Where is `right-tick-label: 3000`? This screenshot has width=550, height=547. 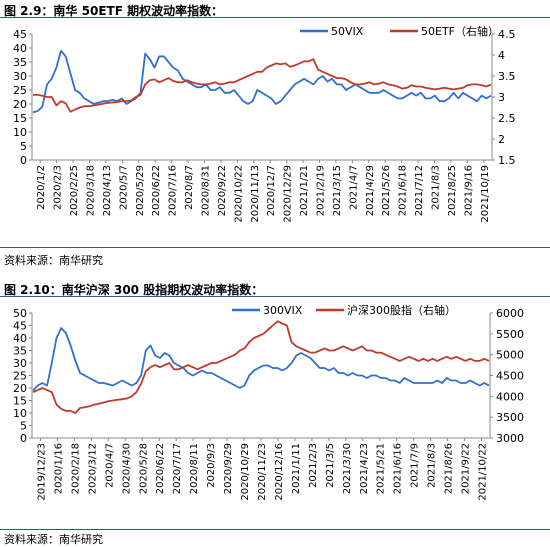 right-tick-label: 3000 is located at coordinates (510, 438).